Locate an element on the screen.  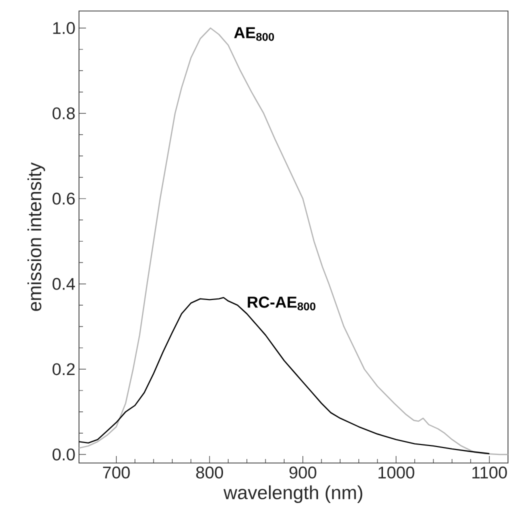
y-axis-title: emission intensity is located at coordinates (36, 236).